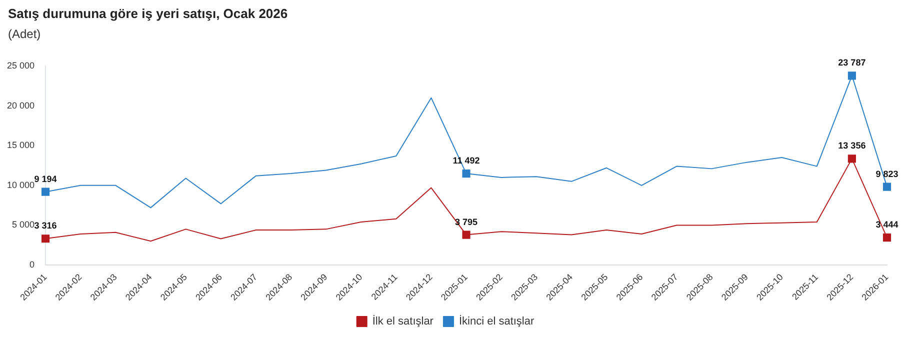  I want to click on data-label: 3 316, so click(45, 225).